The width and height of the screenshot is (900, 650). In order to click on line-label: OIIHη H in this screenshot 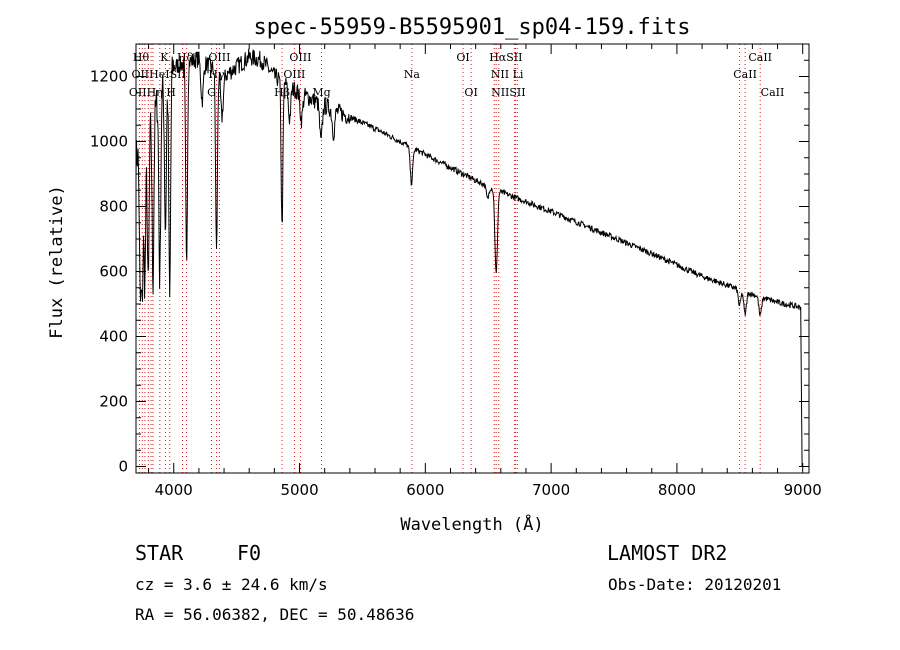, I will do `click(152, 92)`.